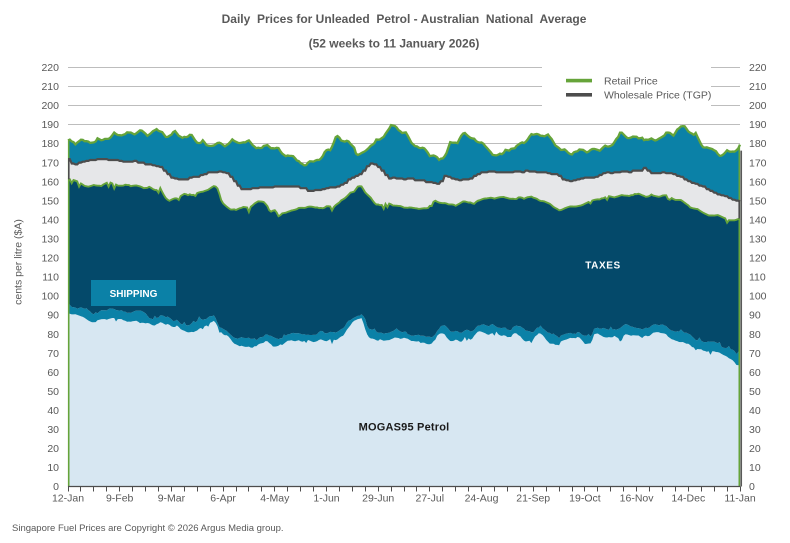 The height and width of the screenshot is (543, 790). Describe the element at coordinates (172, 499) in the screenshot. I see `svg-text: 9-Mar` at that location.